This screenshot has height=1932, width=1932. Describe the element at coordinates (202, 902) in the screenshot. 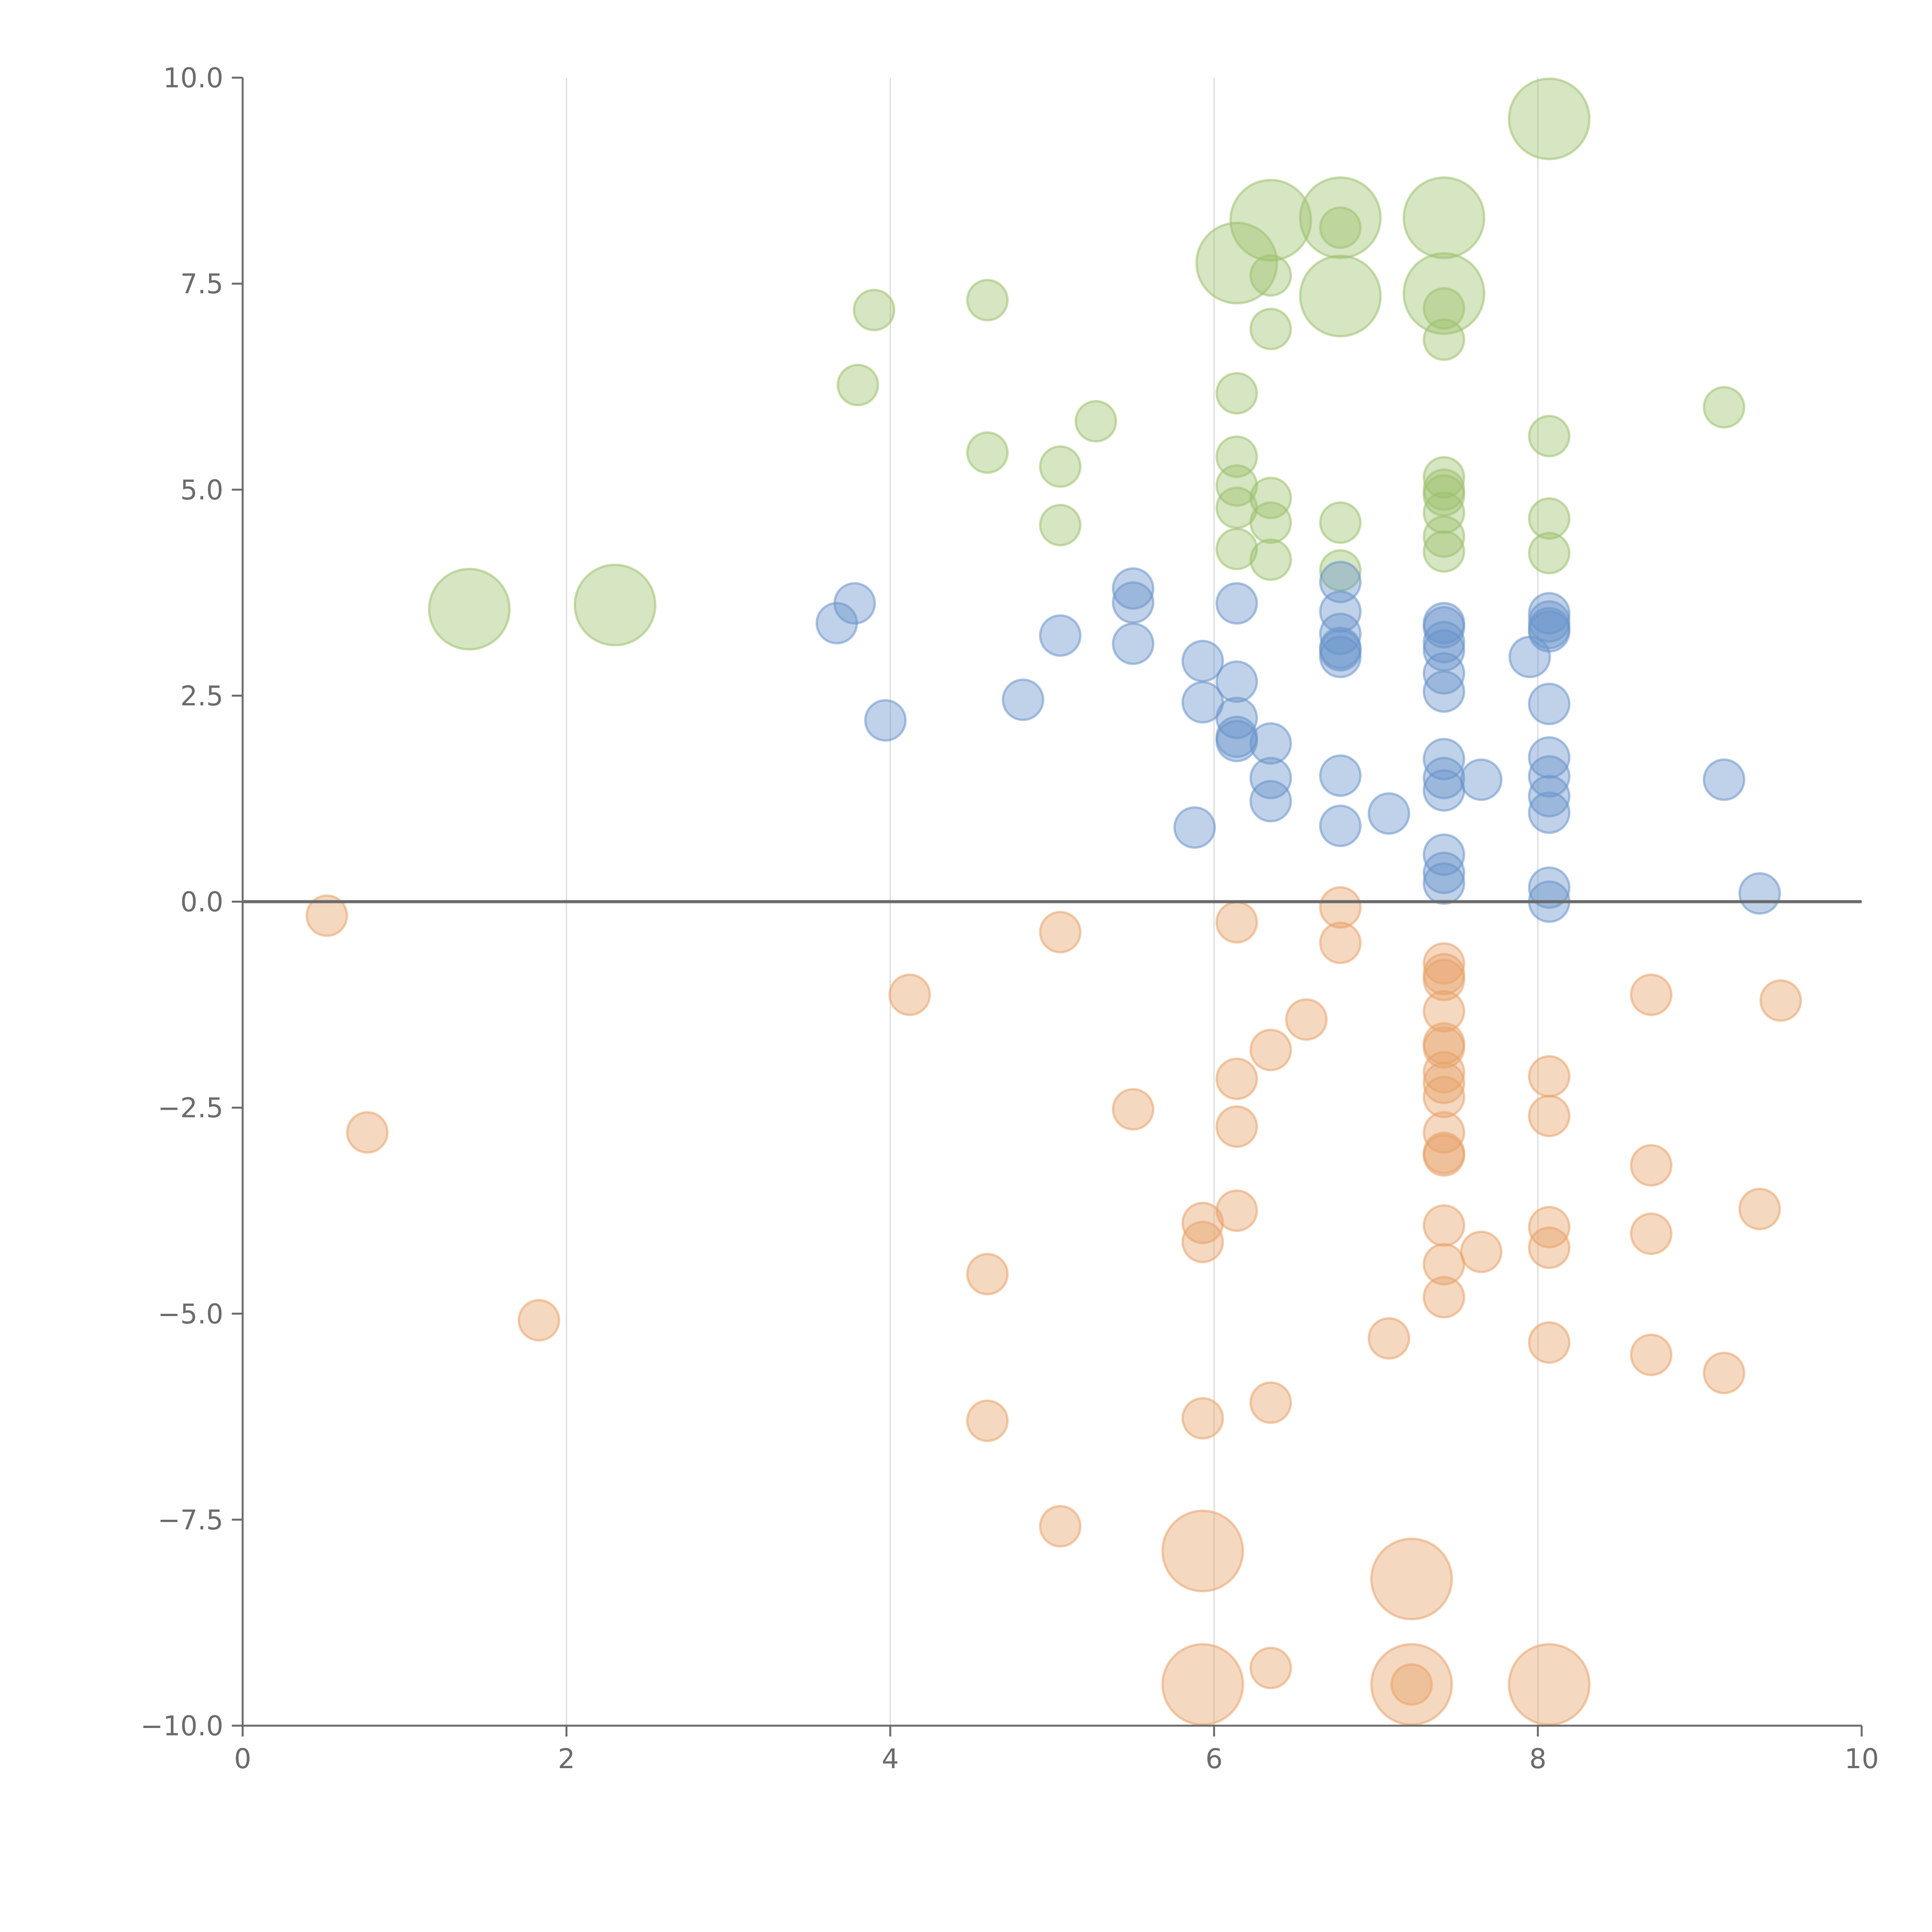

I see `y-tick-label-4: 0.0` at that location.